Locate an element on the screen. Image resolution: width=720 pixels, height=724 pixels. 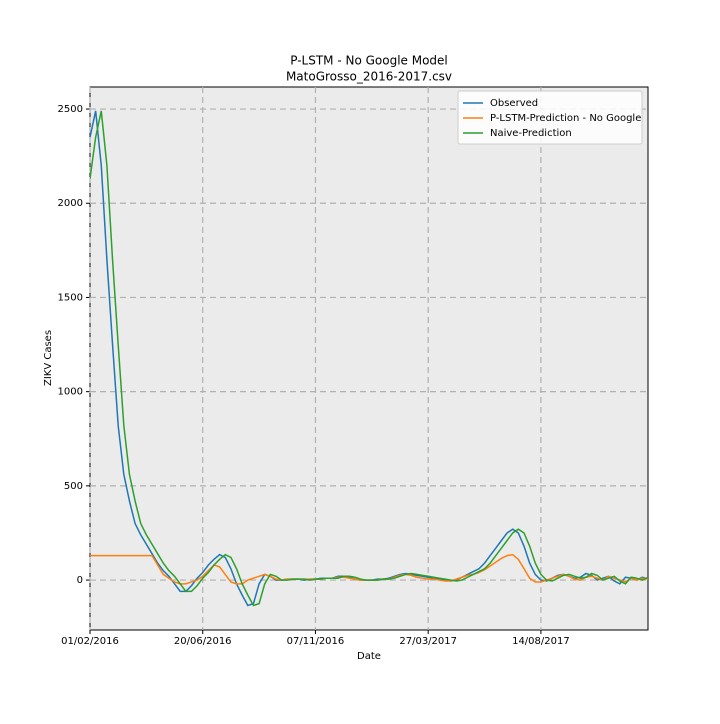
y-tick-label: 1000 is located at coordinates (70, 392).